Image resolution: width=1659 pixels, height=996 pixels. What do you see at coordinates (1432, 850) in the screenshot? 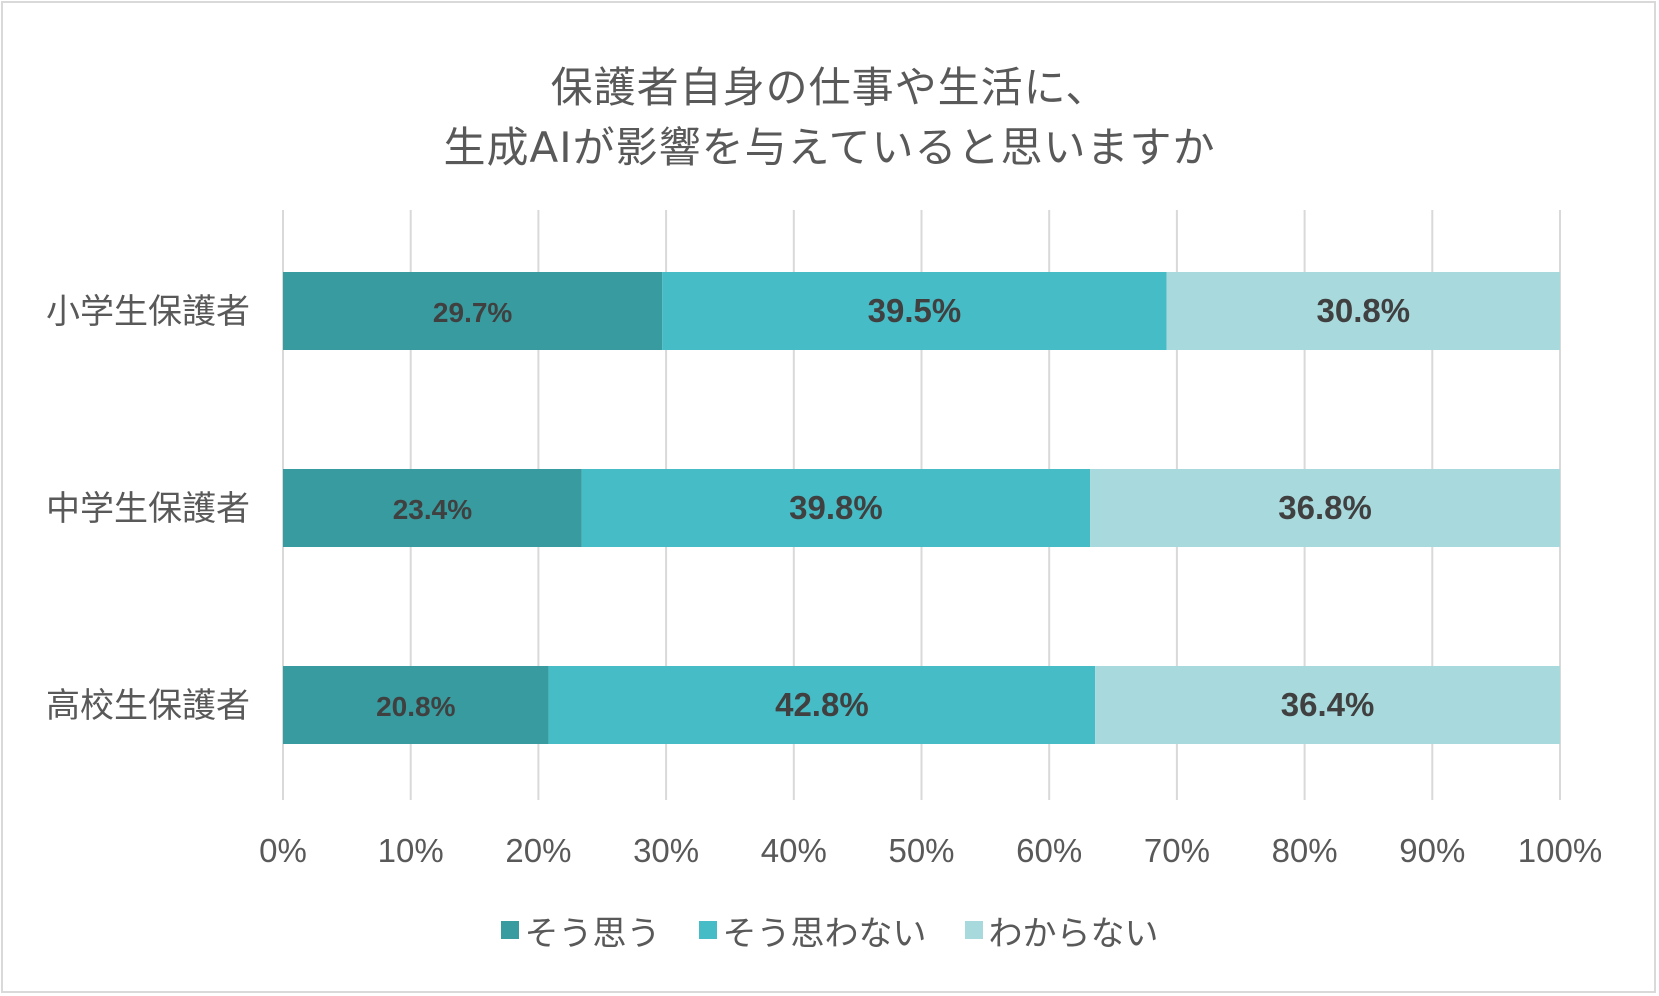
I see `x-tick-label: 90%` at bounding box center [1432, 850].